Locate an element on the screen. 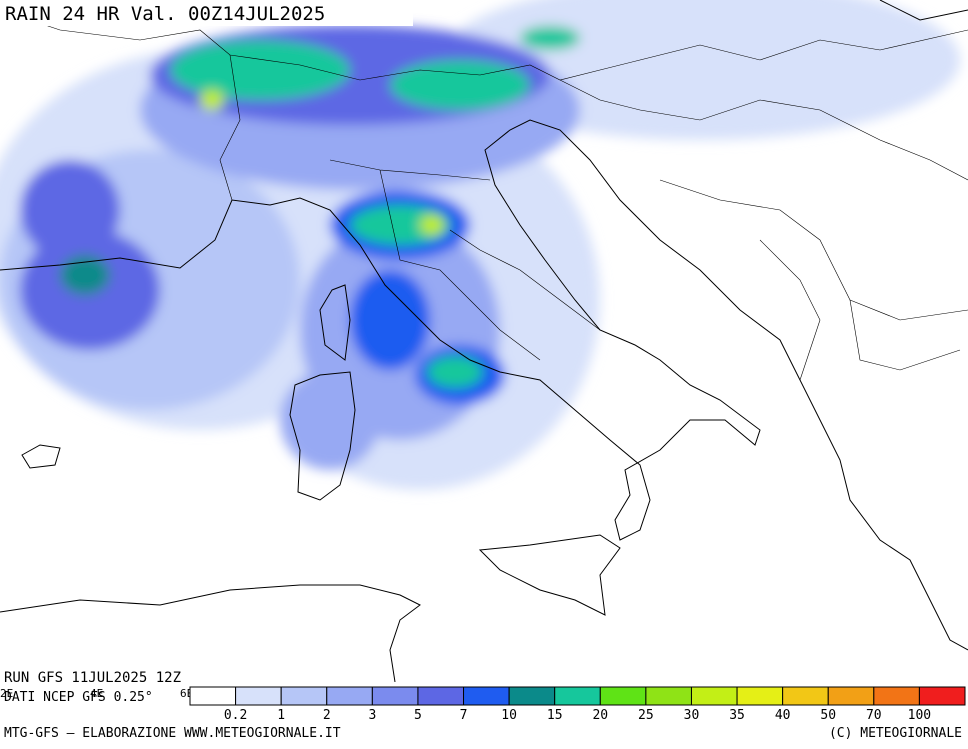 This screenshot has height=749, width=968. legend-label: 0.2 is located at coordinates (235, 715).